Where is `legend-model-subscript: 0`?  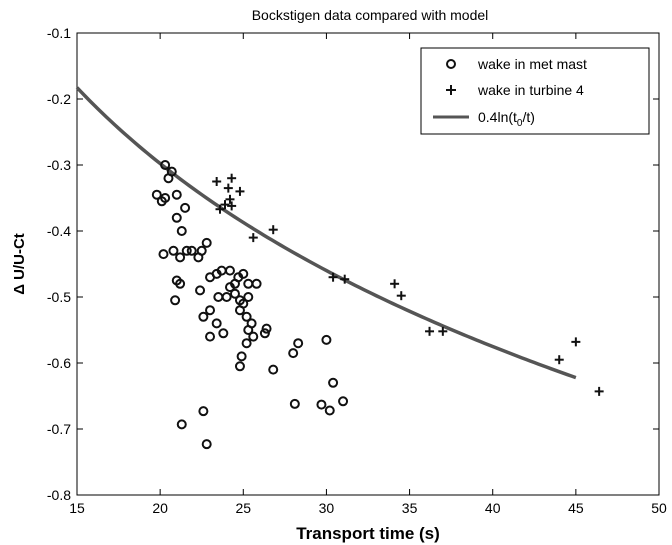
legend-model-subscript: 0 is located at coordinates (520, 123).